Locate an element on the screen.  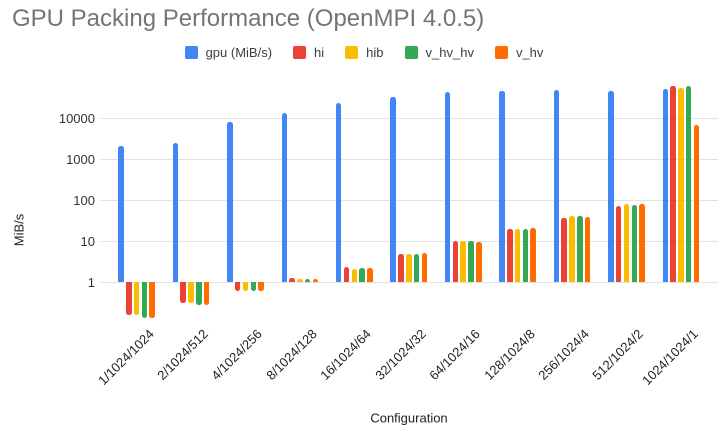
y-tick-label: 1000 is located at coordinates (80, 159).